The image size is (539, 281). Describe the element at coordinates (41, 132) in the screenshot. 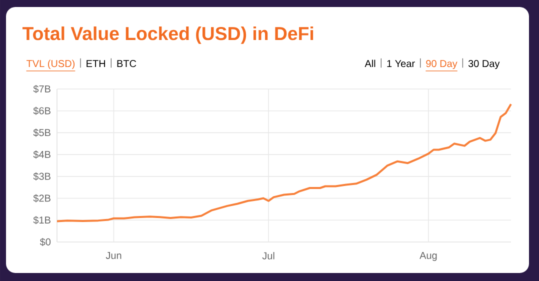

I see `y-tick-label: $5B` at that location.